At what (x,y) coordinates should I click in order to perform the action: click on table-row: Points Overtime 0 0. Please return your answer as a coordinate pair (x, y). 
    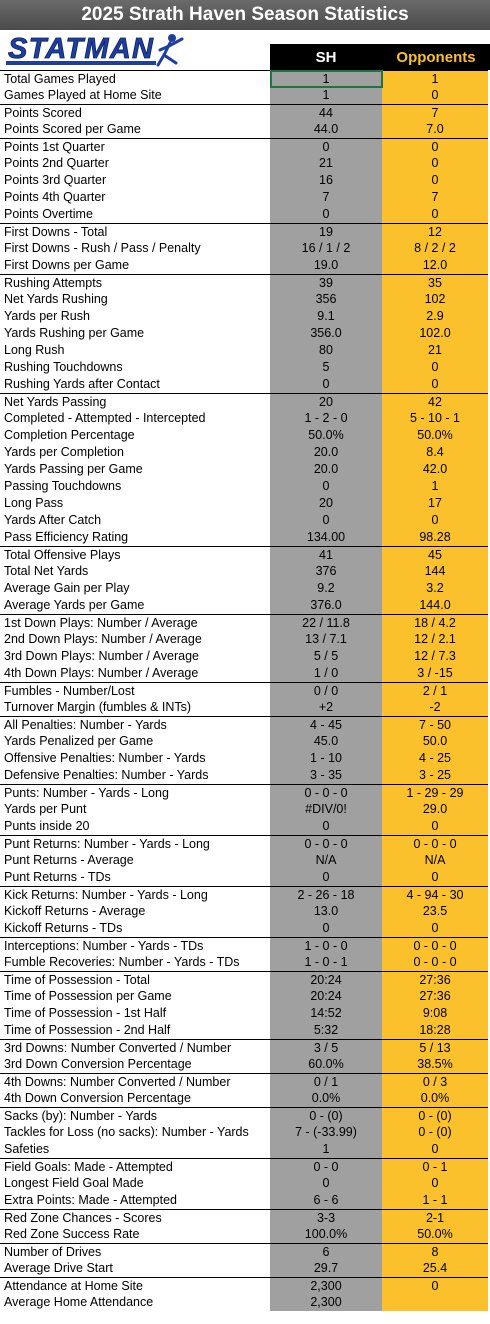
    Looking at the image, I should click on (245, 214).